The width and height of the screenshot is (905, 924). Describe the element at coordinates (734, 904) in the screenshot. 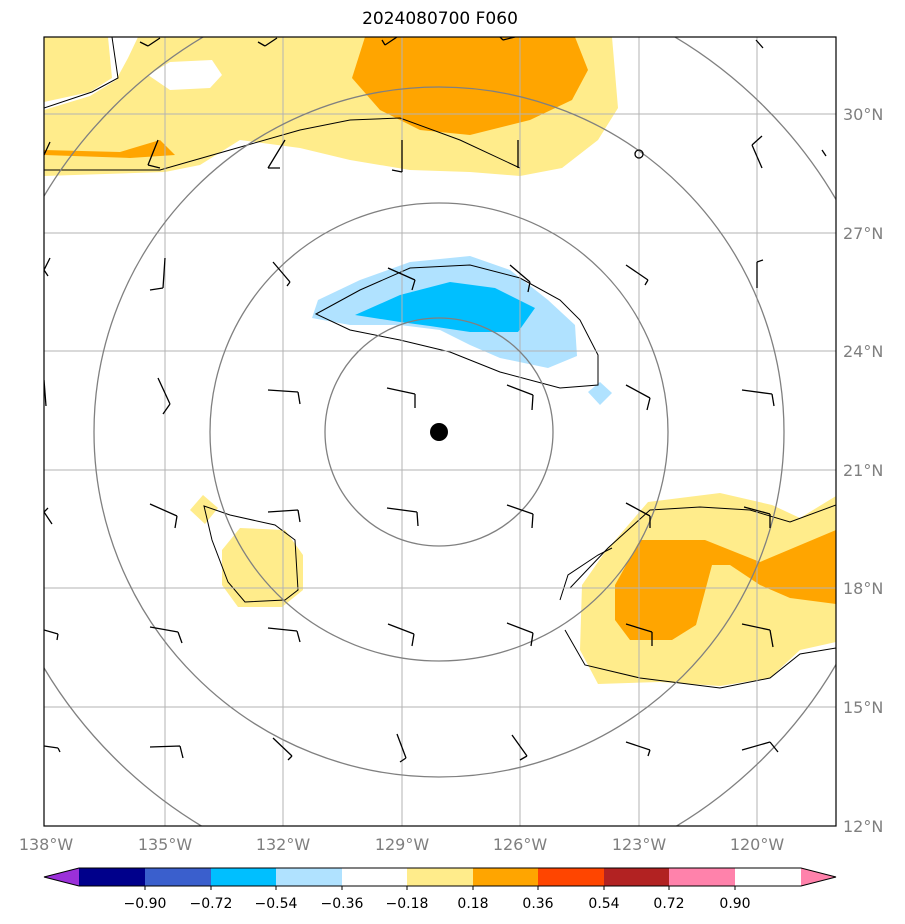

I see `colorbar-label: 0.90` at that location.